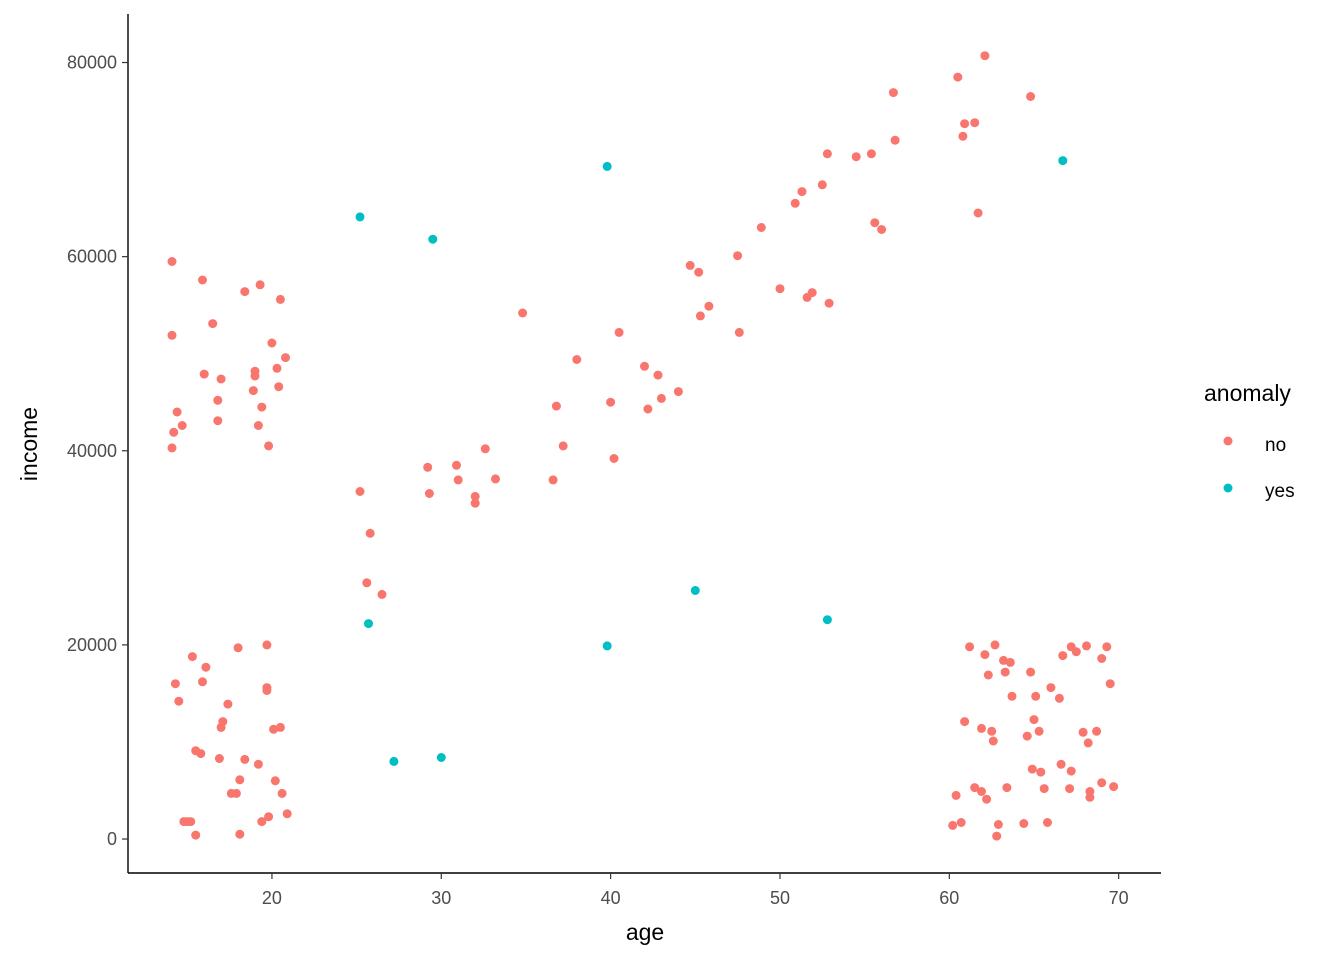 This screenshot has height=960, width=1344. What do you see at coordinates (780, 898) in the screenshot?
I see `x-tick-label: 50` at bounding box center [780, 898].